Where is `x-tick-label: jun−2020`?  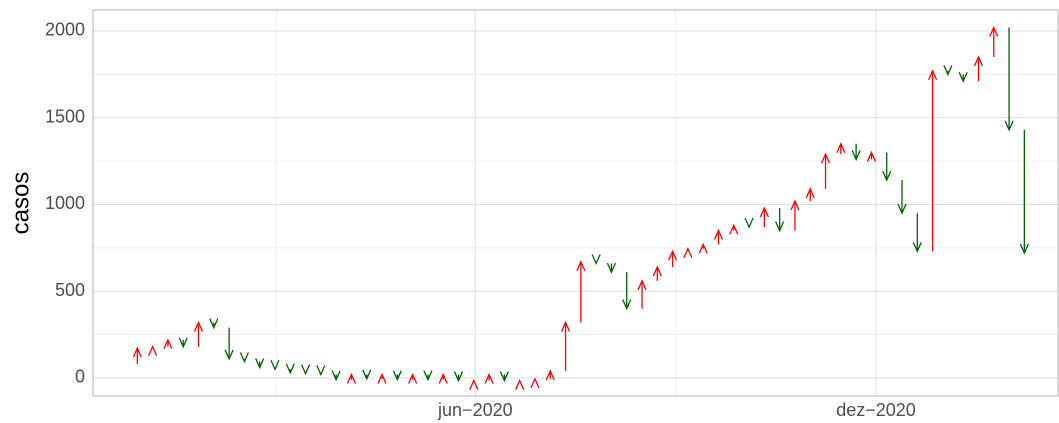 x-tick-label: jun−2020 is located at coordinates (475, 410).